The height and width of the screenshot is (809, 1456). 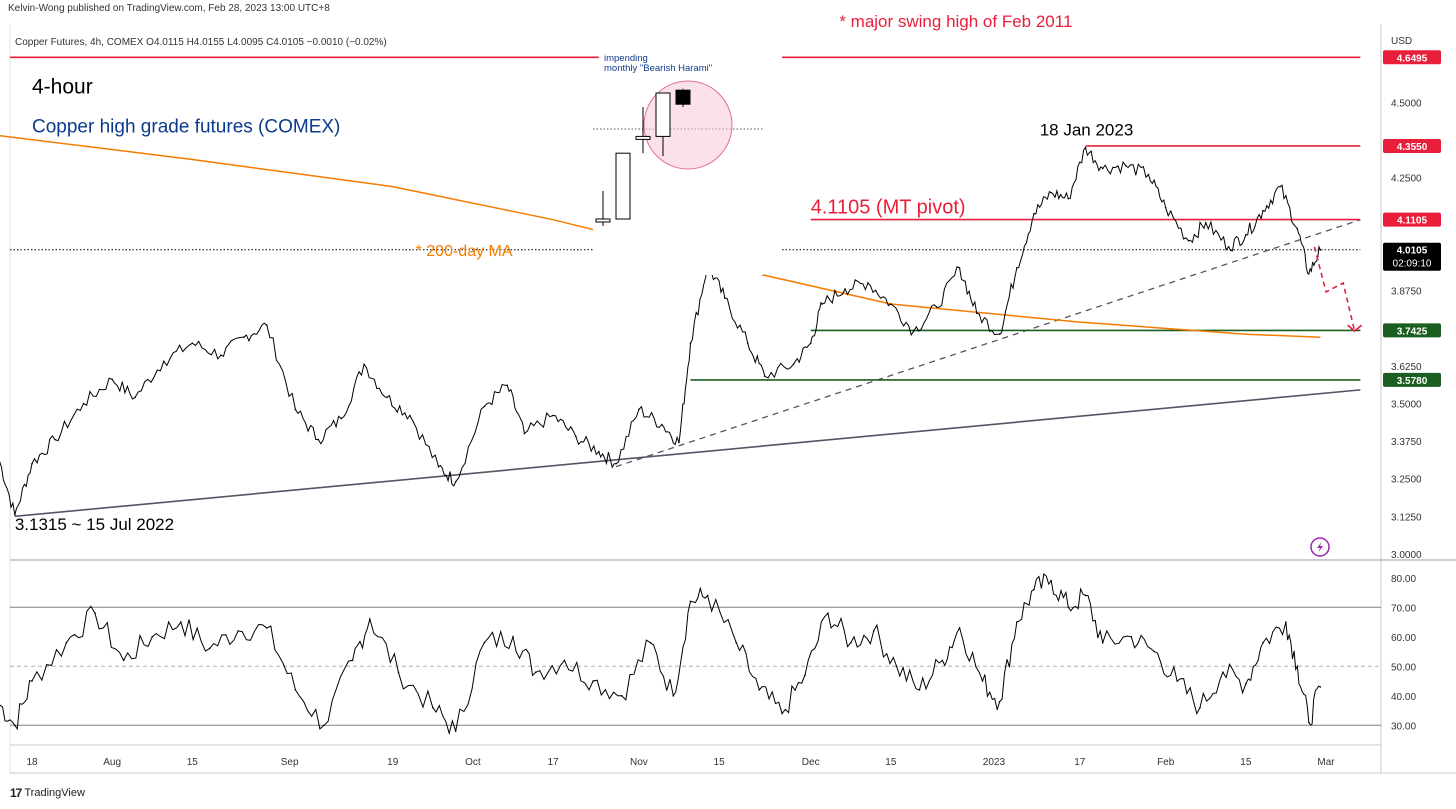 I want to click on harami-inset: impending monthly "Bearish Harami", so click(x=678, y=164).